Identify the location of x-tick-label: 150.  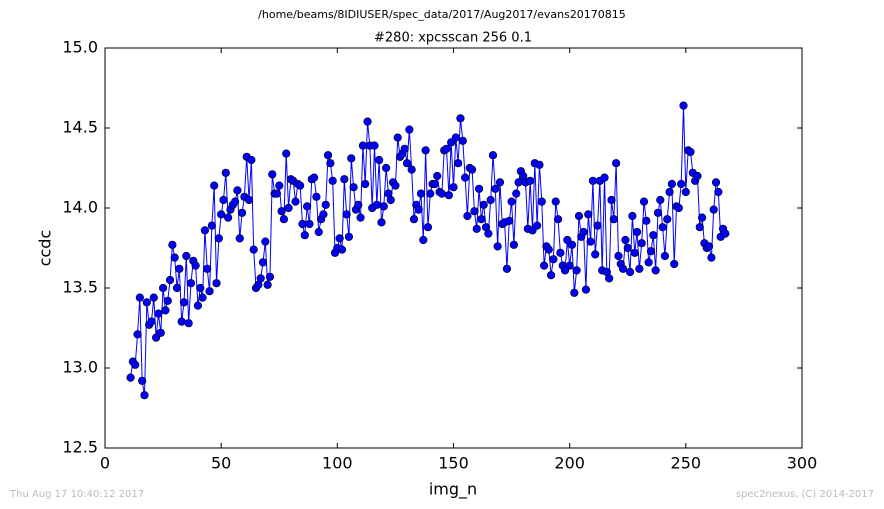
(453, 463).